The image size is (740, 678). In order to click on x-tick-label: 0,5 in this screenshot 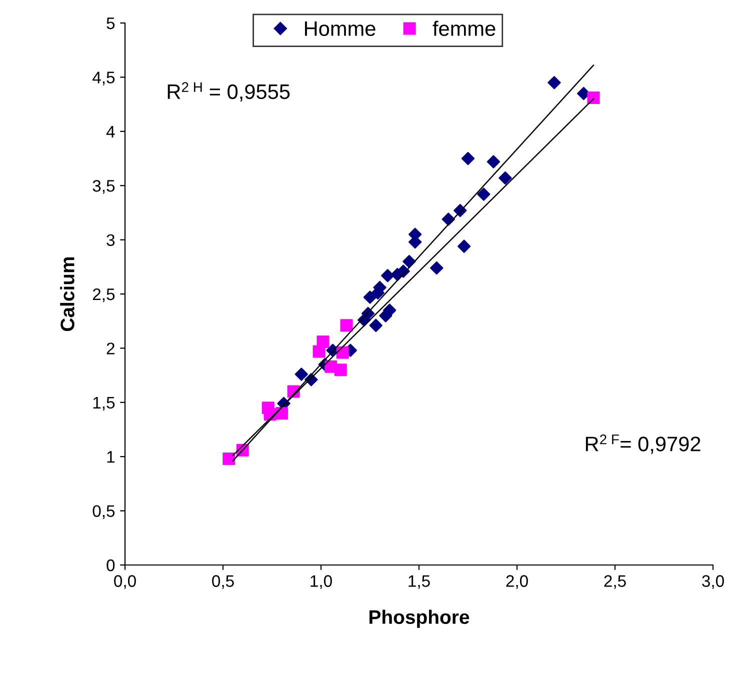, I will do `click(223, 582)`.